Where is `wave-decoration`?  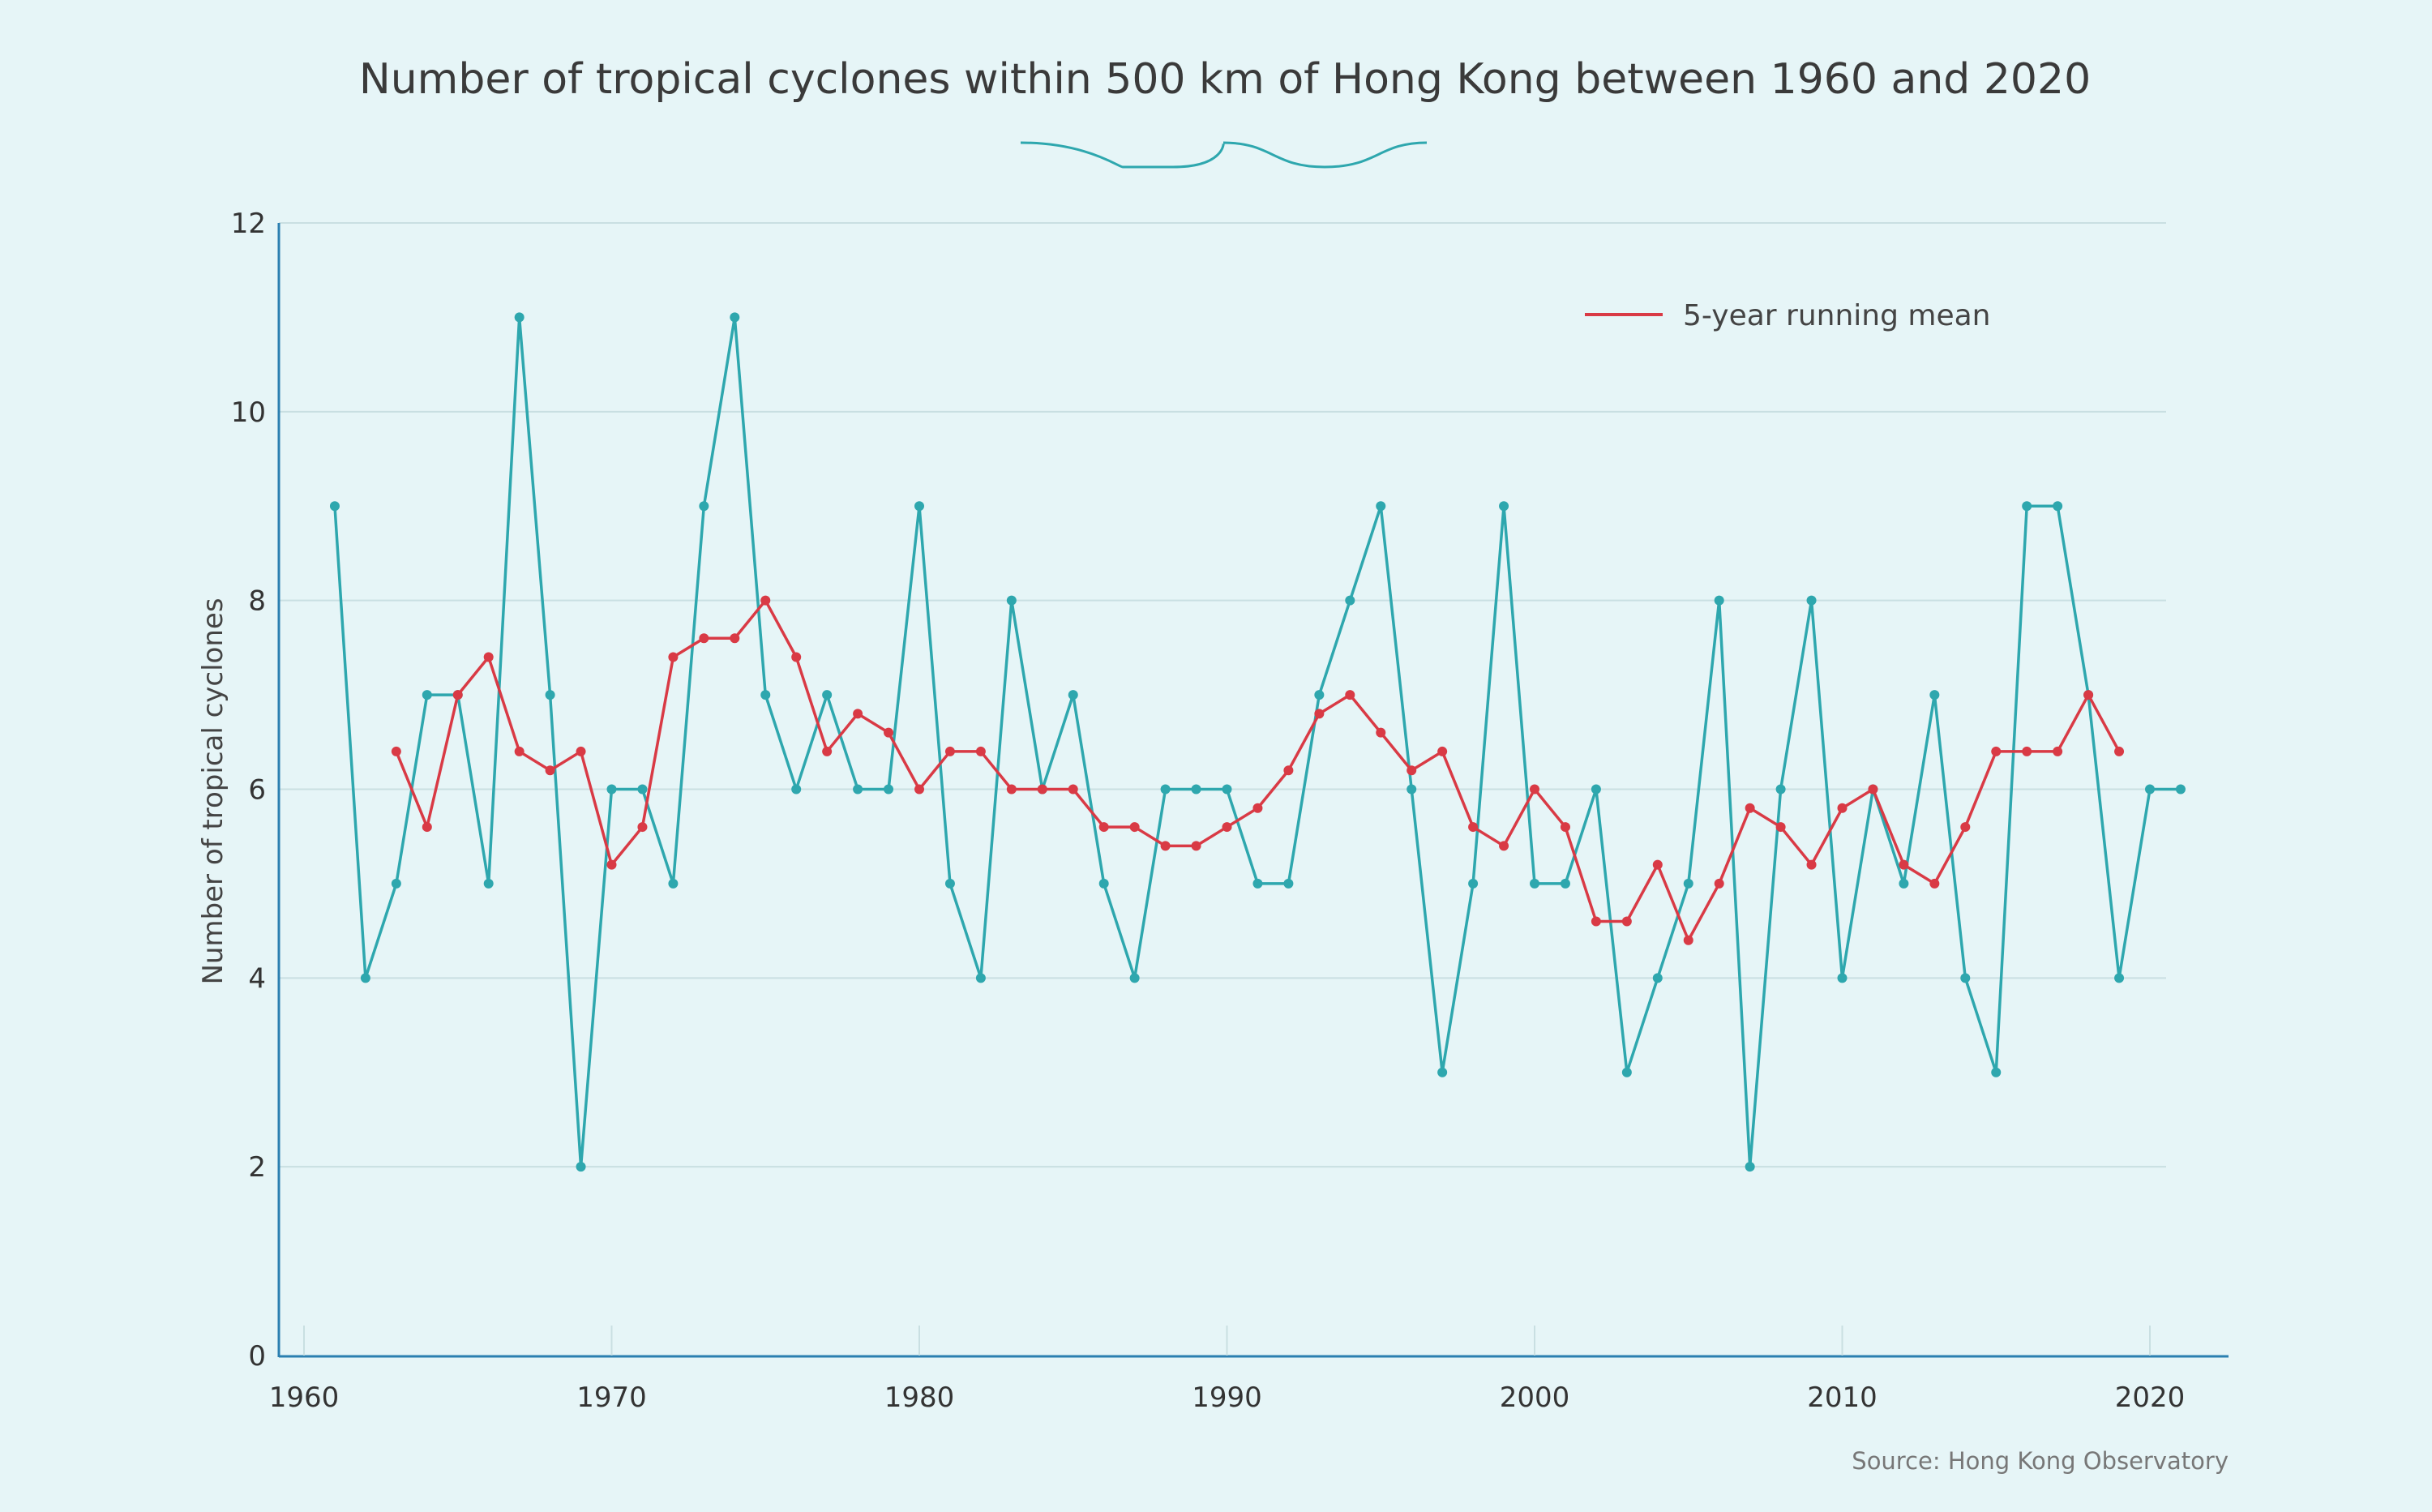
wave-decoration is located at coordinates (1224, 155).